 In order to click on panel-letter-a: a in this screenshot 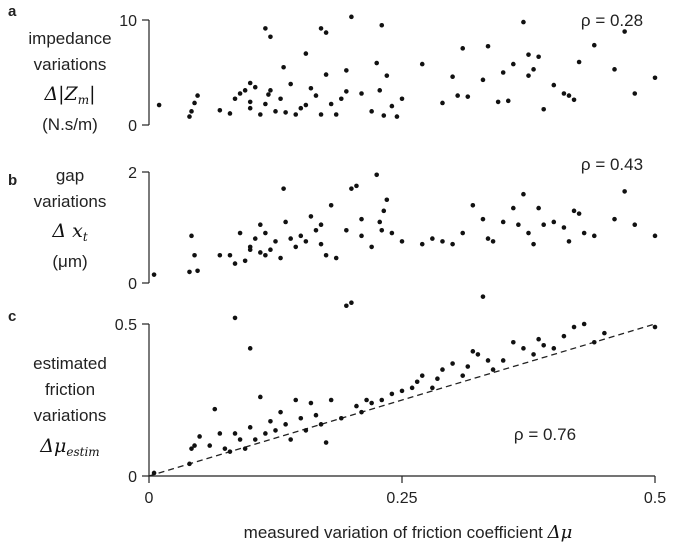, I will do `click(12, 11)`.